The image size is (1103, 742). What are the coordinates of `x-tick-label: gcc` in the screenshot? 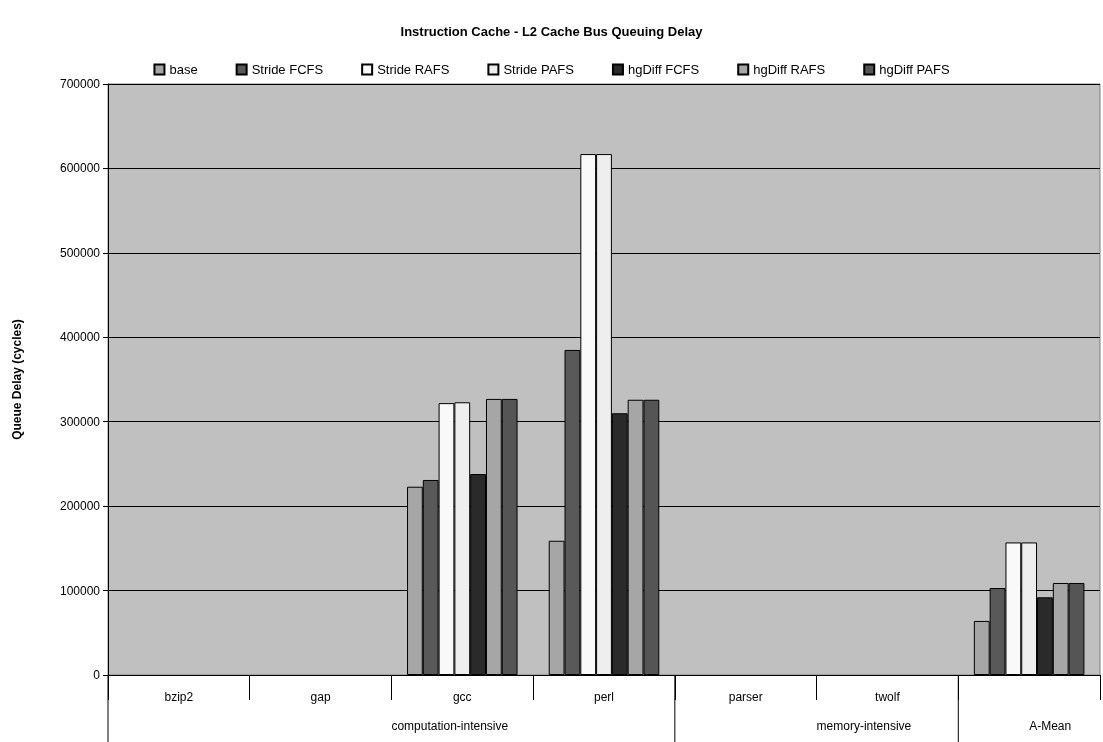 It's located at (462, 697).